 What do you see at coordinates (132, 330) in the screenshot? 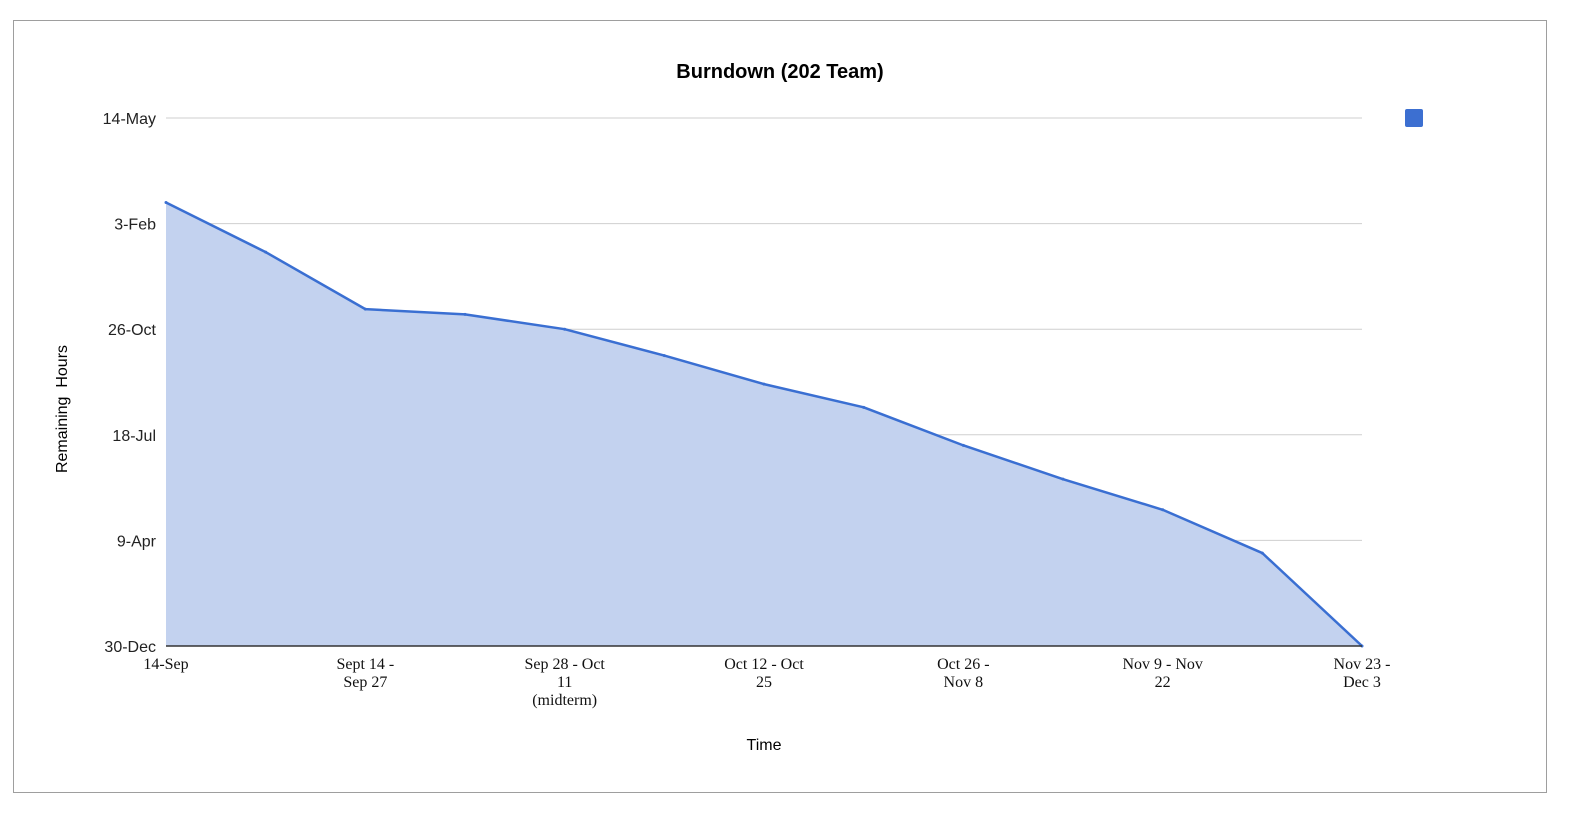
I see `y-tick-label: 26-Oct` at bounding box center [132, 330].